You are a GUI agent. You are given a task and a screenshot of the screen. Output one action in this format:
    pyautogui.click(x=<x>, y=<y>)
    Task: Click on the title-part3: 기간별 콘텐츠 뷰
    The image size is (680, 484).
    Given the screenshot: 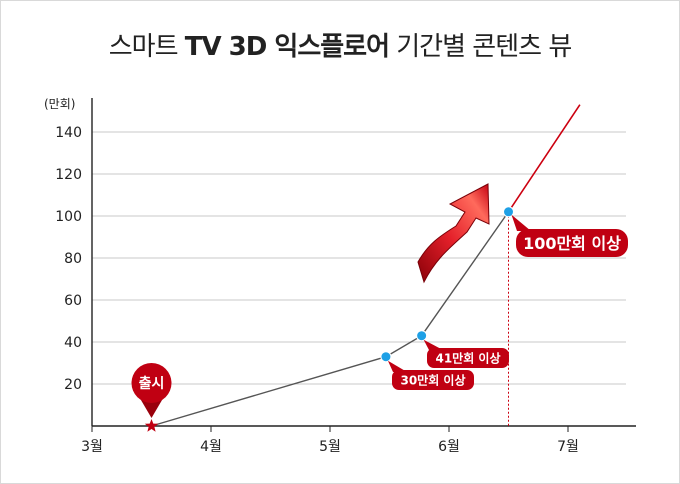 What is the action you would take?
    pyautogui.click(x=484, y=47)
    